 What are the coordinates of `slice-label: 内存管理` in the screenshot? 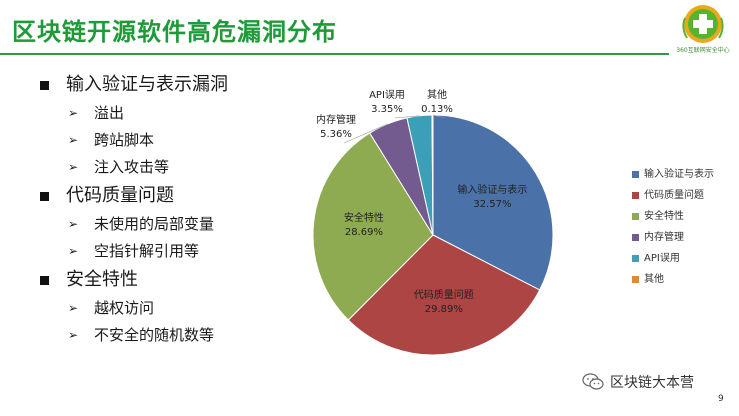 It's located at (336, 119).